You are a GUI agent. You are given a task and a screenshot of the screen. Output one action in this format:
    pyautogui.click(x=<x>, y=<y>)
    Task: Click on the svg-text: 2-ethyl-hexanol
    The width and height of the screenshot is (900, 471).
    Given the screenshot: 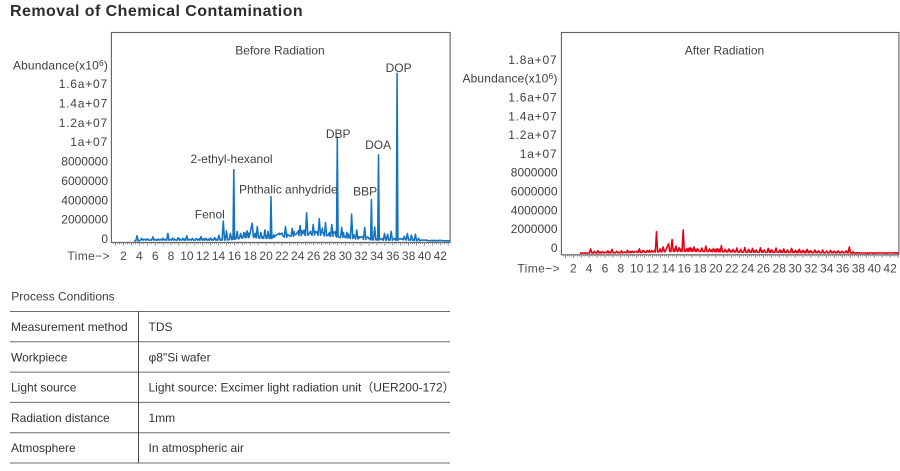 What is the action you would take?
    pyautogui.click(x=232, y=159)
    